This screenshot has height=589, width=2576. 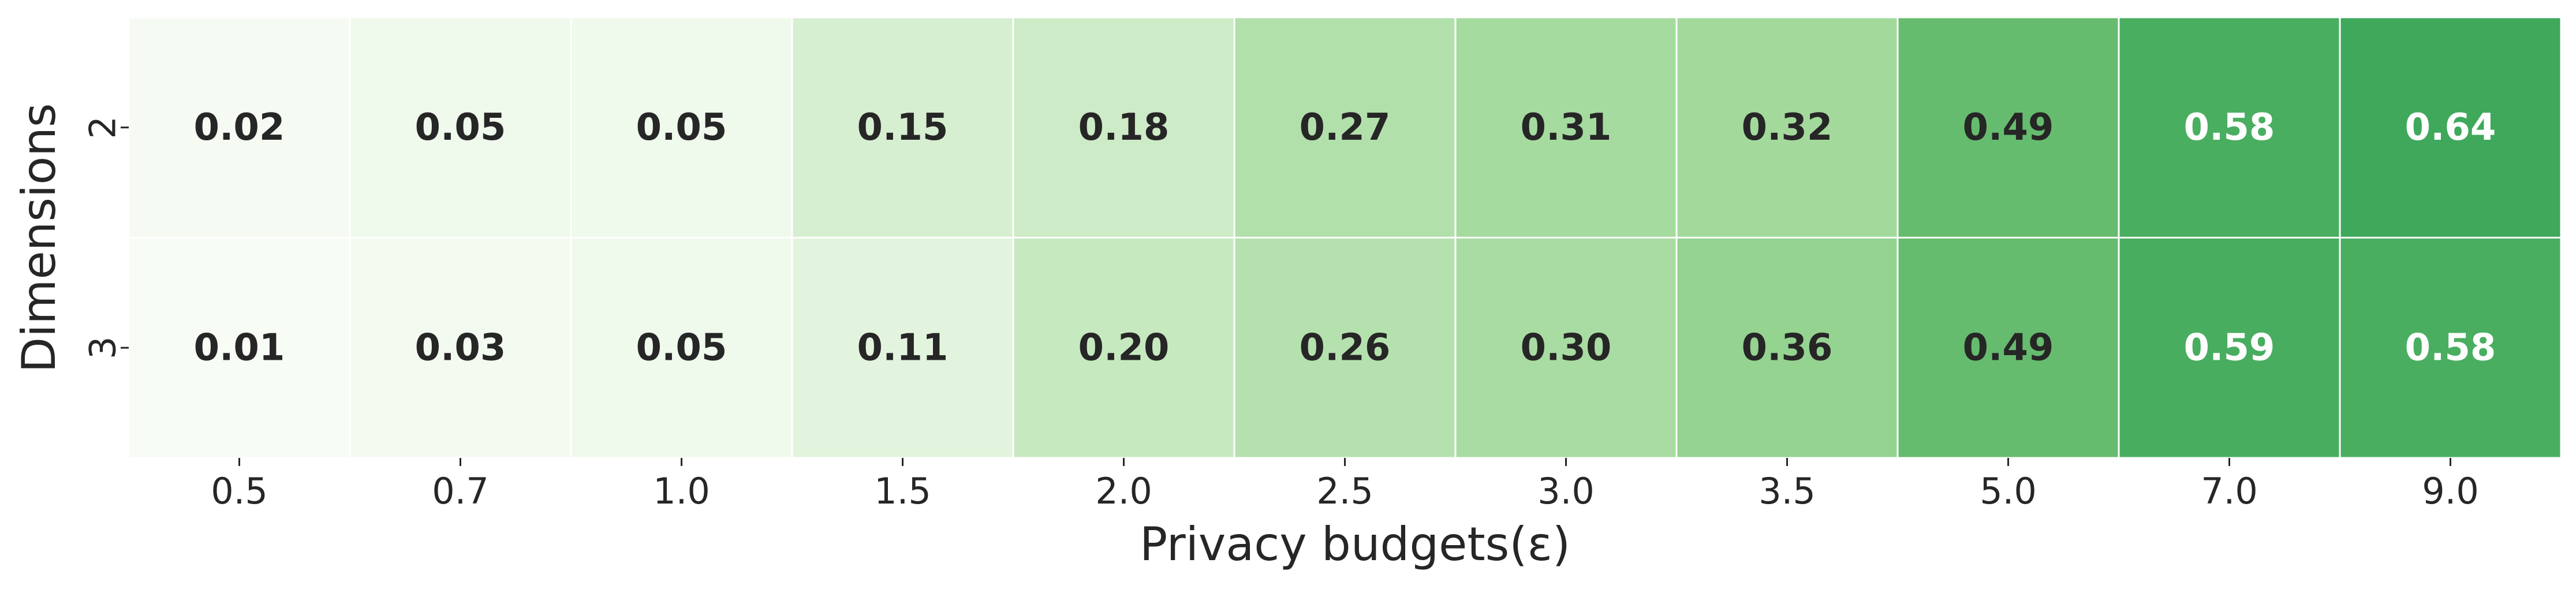 What do you see at coordinates (239, 491) in the screenshot?
I see `x-tick-label: 0.5` at bounding box center [239, 491].